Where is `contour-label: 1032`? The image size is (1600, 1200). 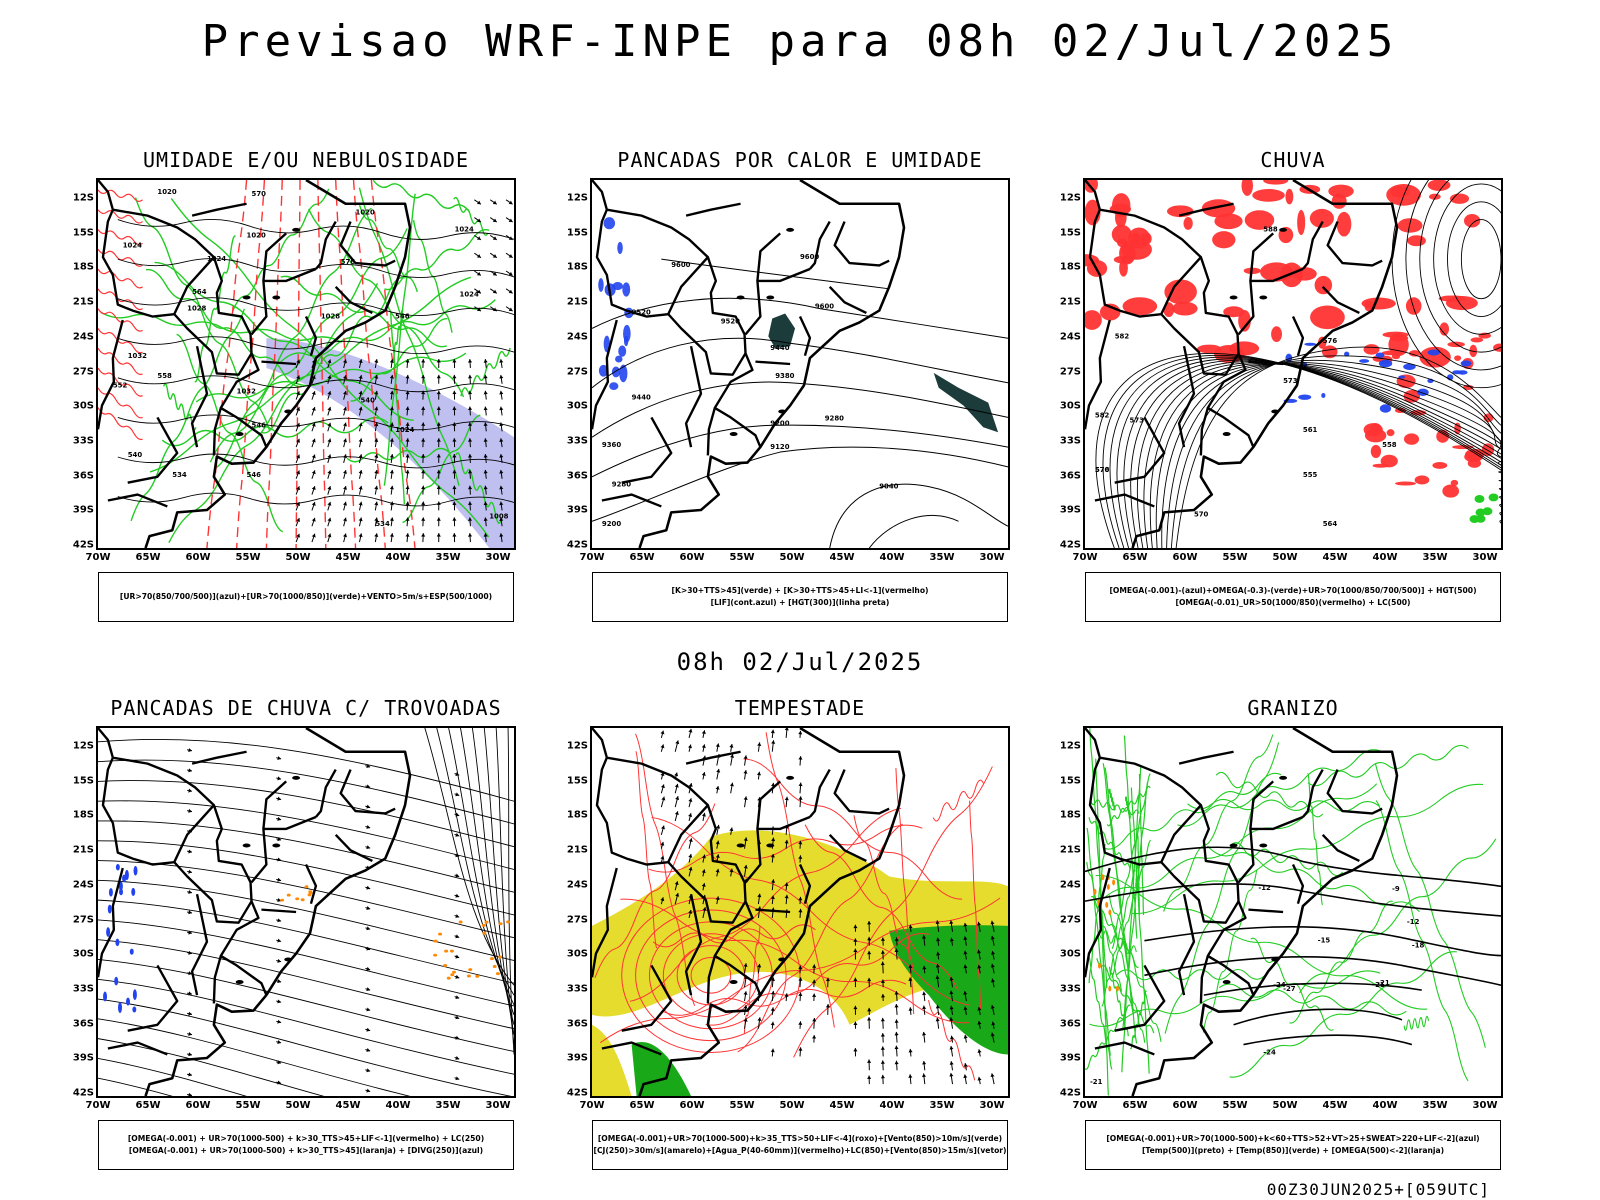 contour-label: 1032 is located at coordinates (246, 392).